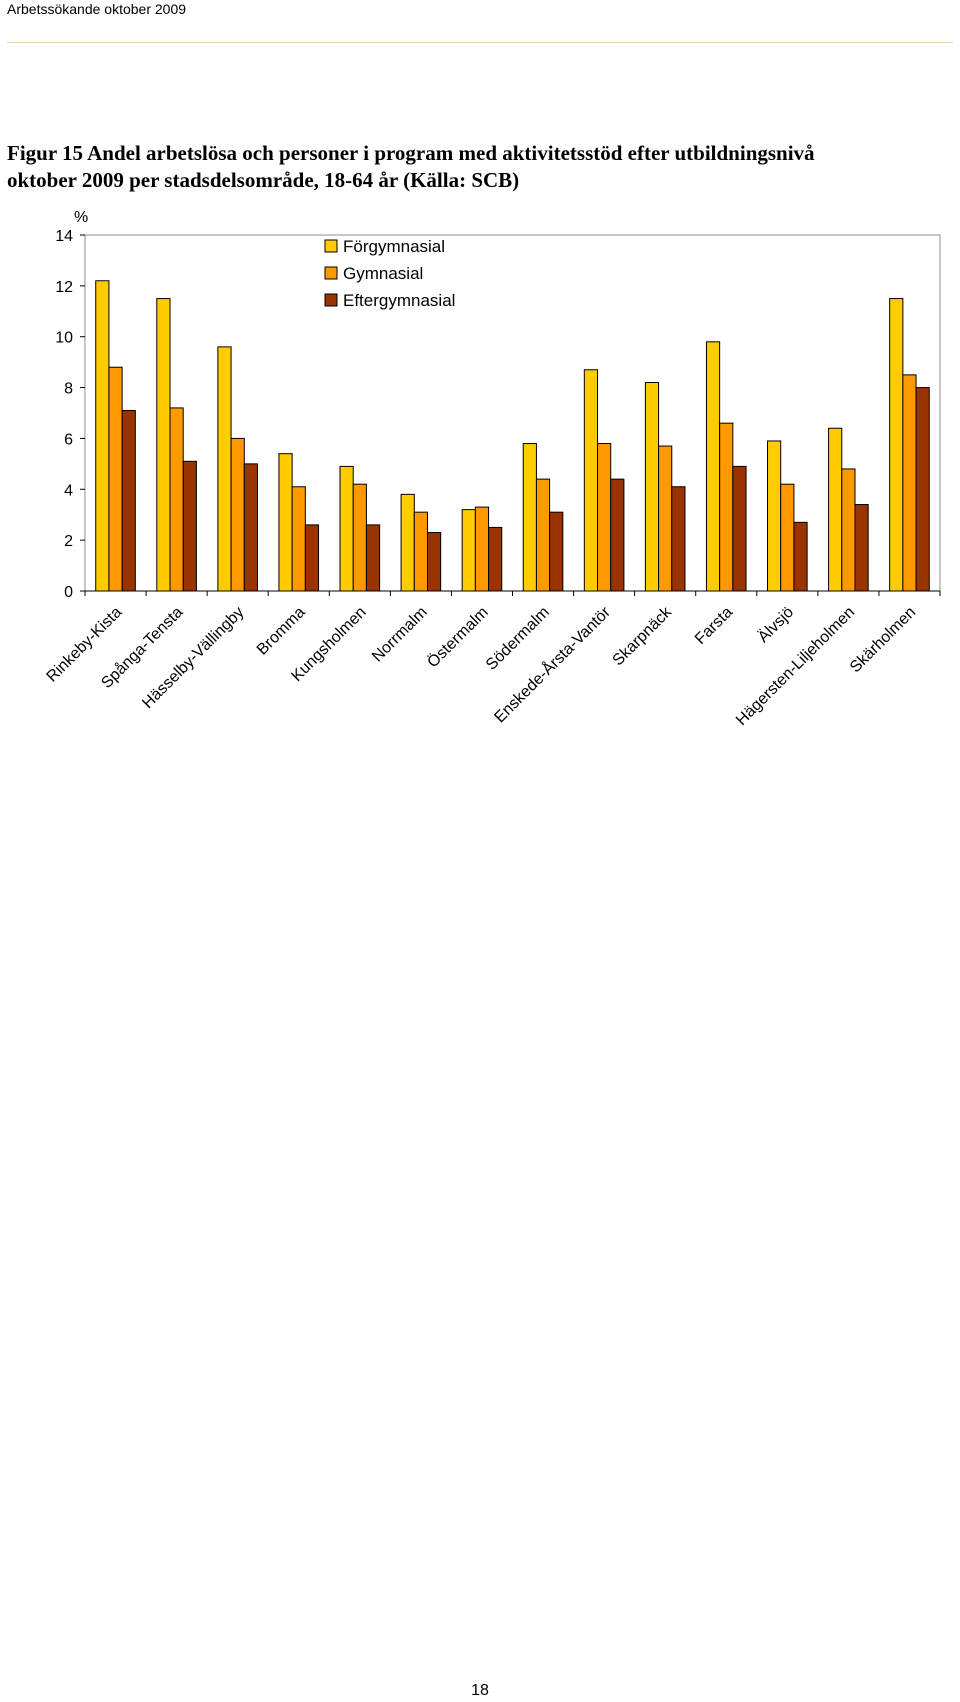 This screenshot has height=1702, width=960. What do you see at coordinates (64, 236) in the screenshot?
I see `y-tick-label: 14` at bounding box center [64, 236].